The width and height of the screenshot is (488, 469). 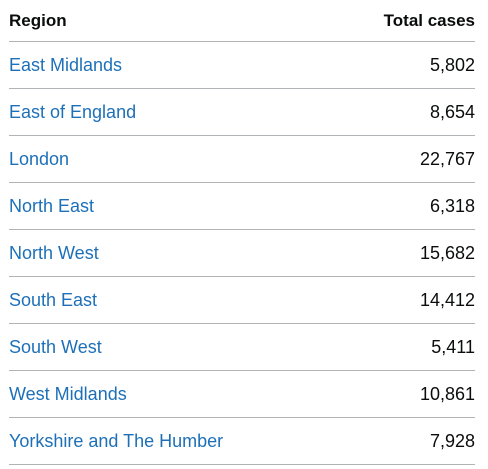 I want to click on total-cases-cell: 8,654, so click(x=358, y=112).